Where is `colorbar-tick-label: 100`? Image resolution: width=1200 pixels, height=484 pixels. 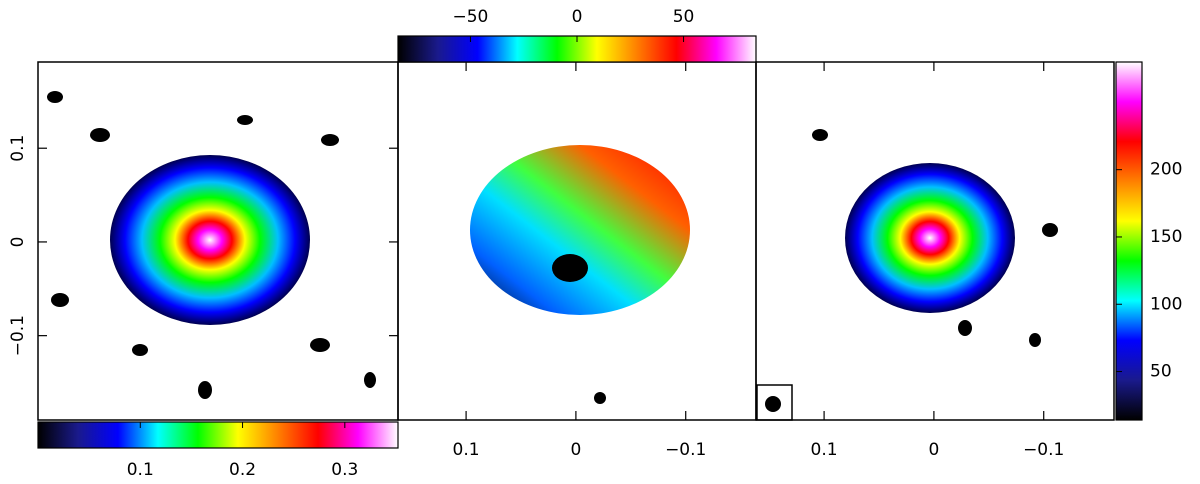
colorbar-tick-label: 100 is located at coordinates (1166, 304).